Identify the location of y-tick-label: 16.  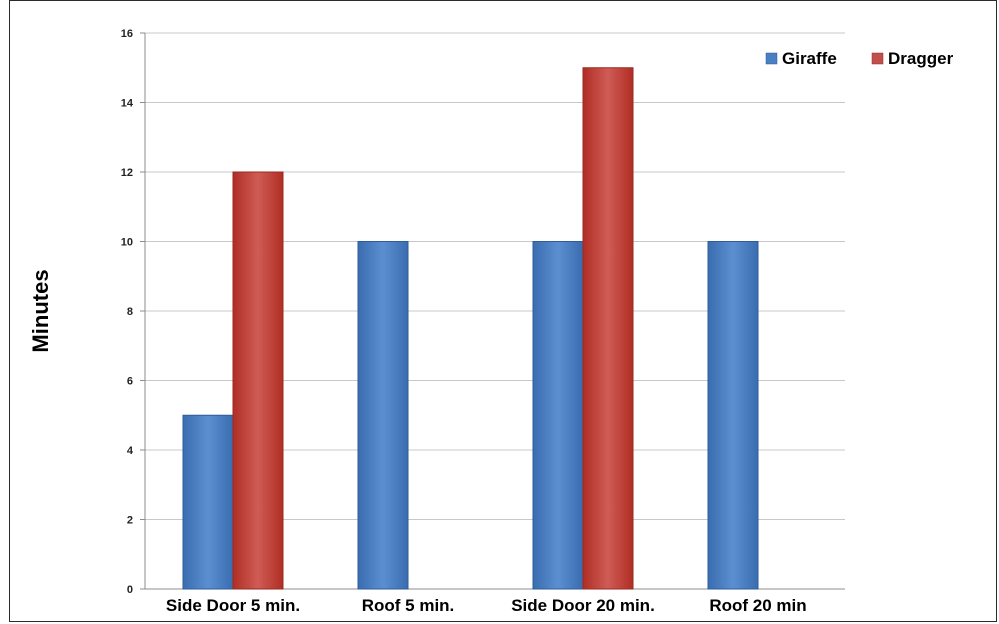
(127, 34).